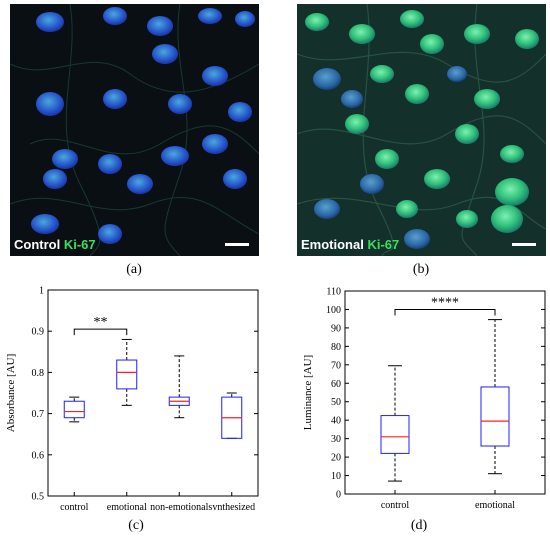  I want to click on caption-d: (d), so click(419, 525).